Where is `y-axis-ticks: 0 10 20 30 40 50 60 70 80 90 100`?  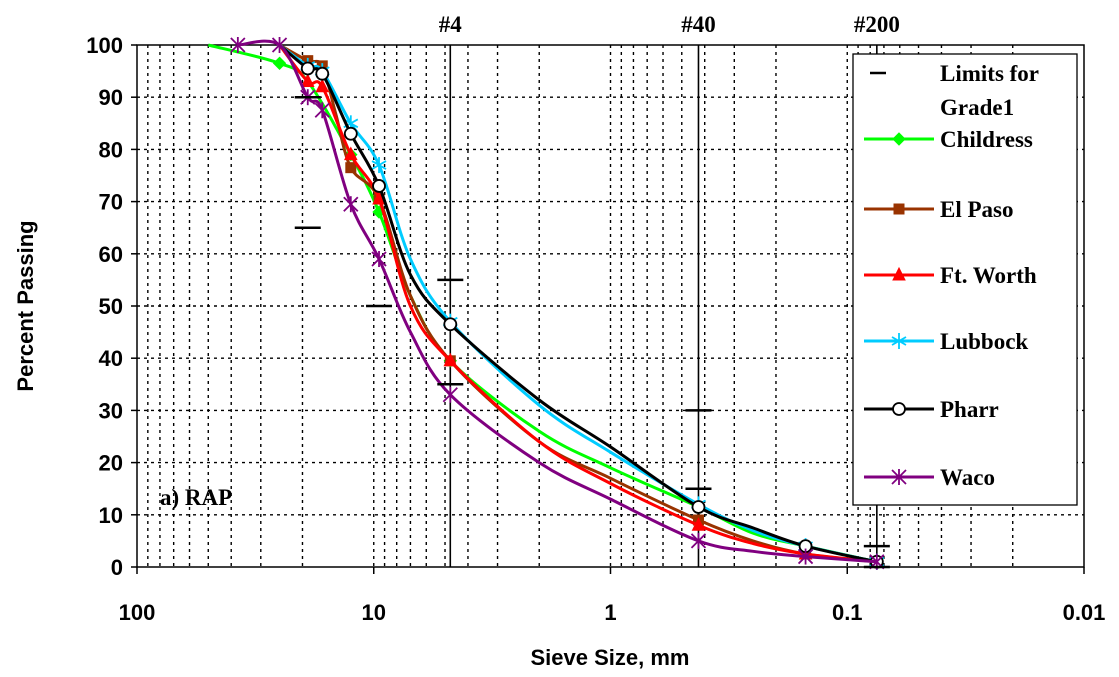 y-axis-ticks: 0 10 20 30 40 50 60 70 80 90 100 is located at coordinates (111, 306).